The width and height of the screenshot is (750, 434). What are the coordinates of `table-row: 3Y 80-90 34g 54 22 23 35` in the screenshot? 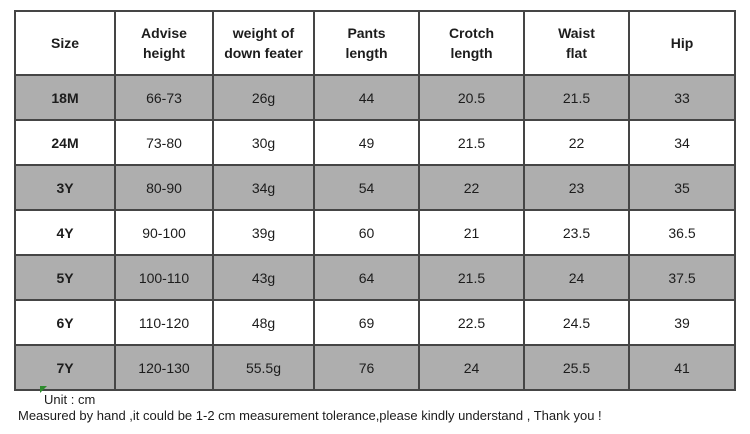 It's located at (375, 187).